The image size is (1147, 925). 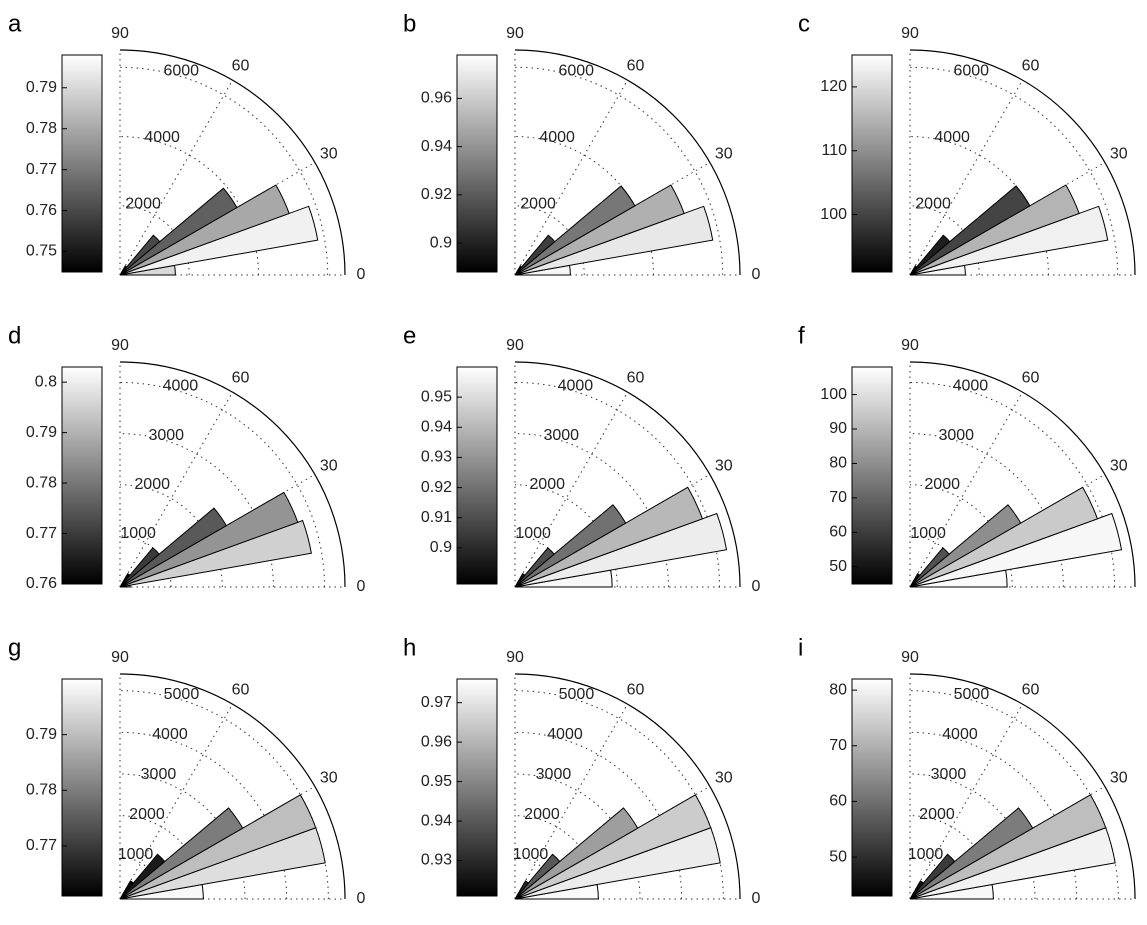 I want to click on colorbar-tick-label: 0.8, so click(x=46, y=381).